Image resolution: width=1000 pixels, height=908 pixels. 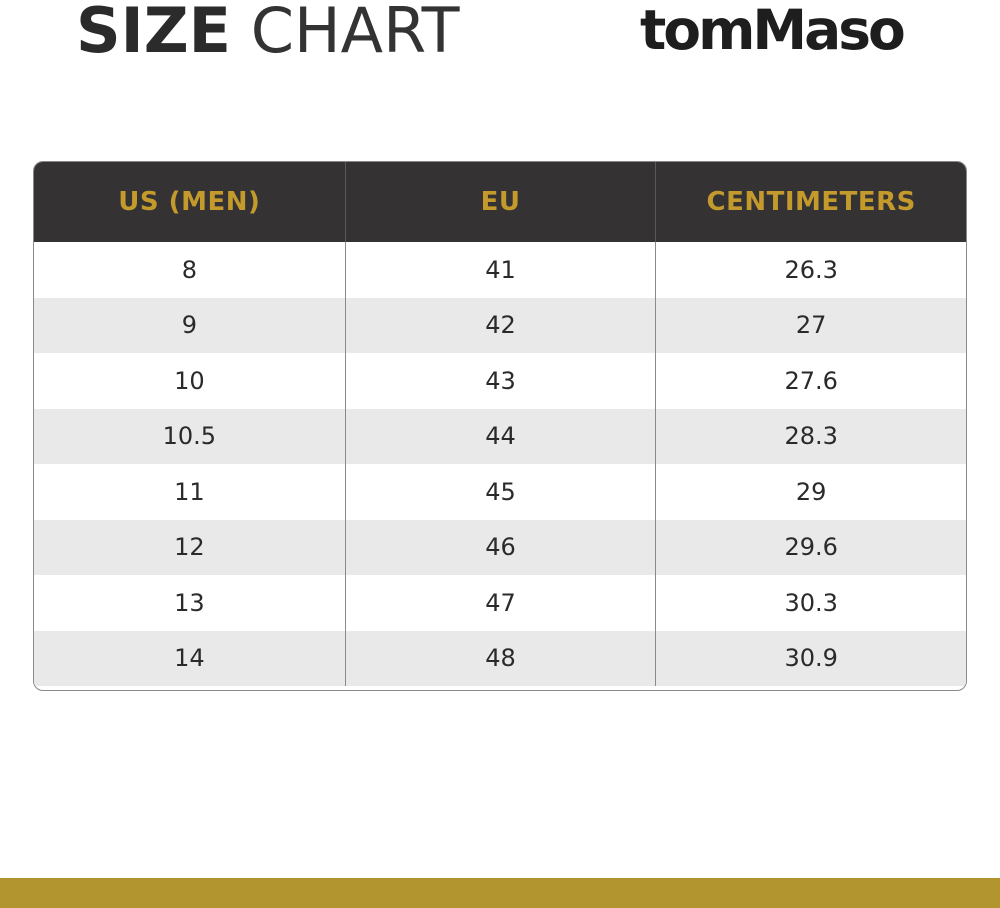 I want to click on cell-eu: 46, so click(x=500, y=547).